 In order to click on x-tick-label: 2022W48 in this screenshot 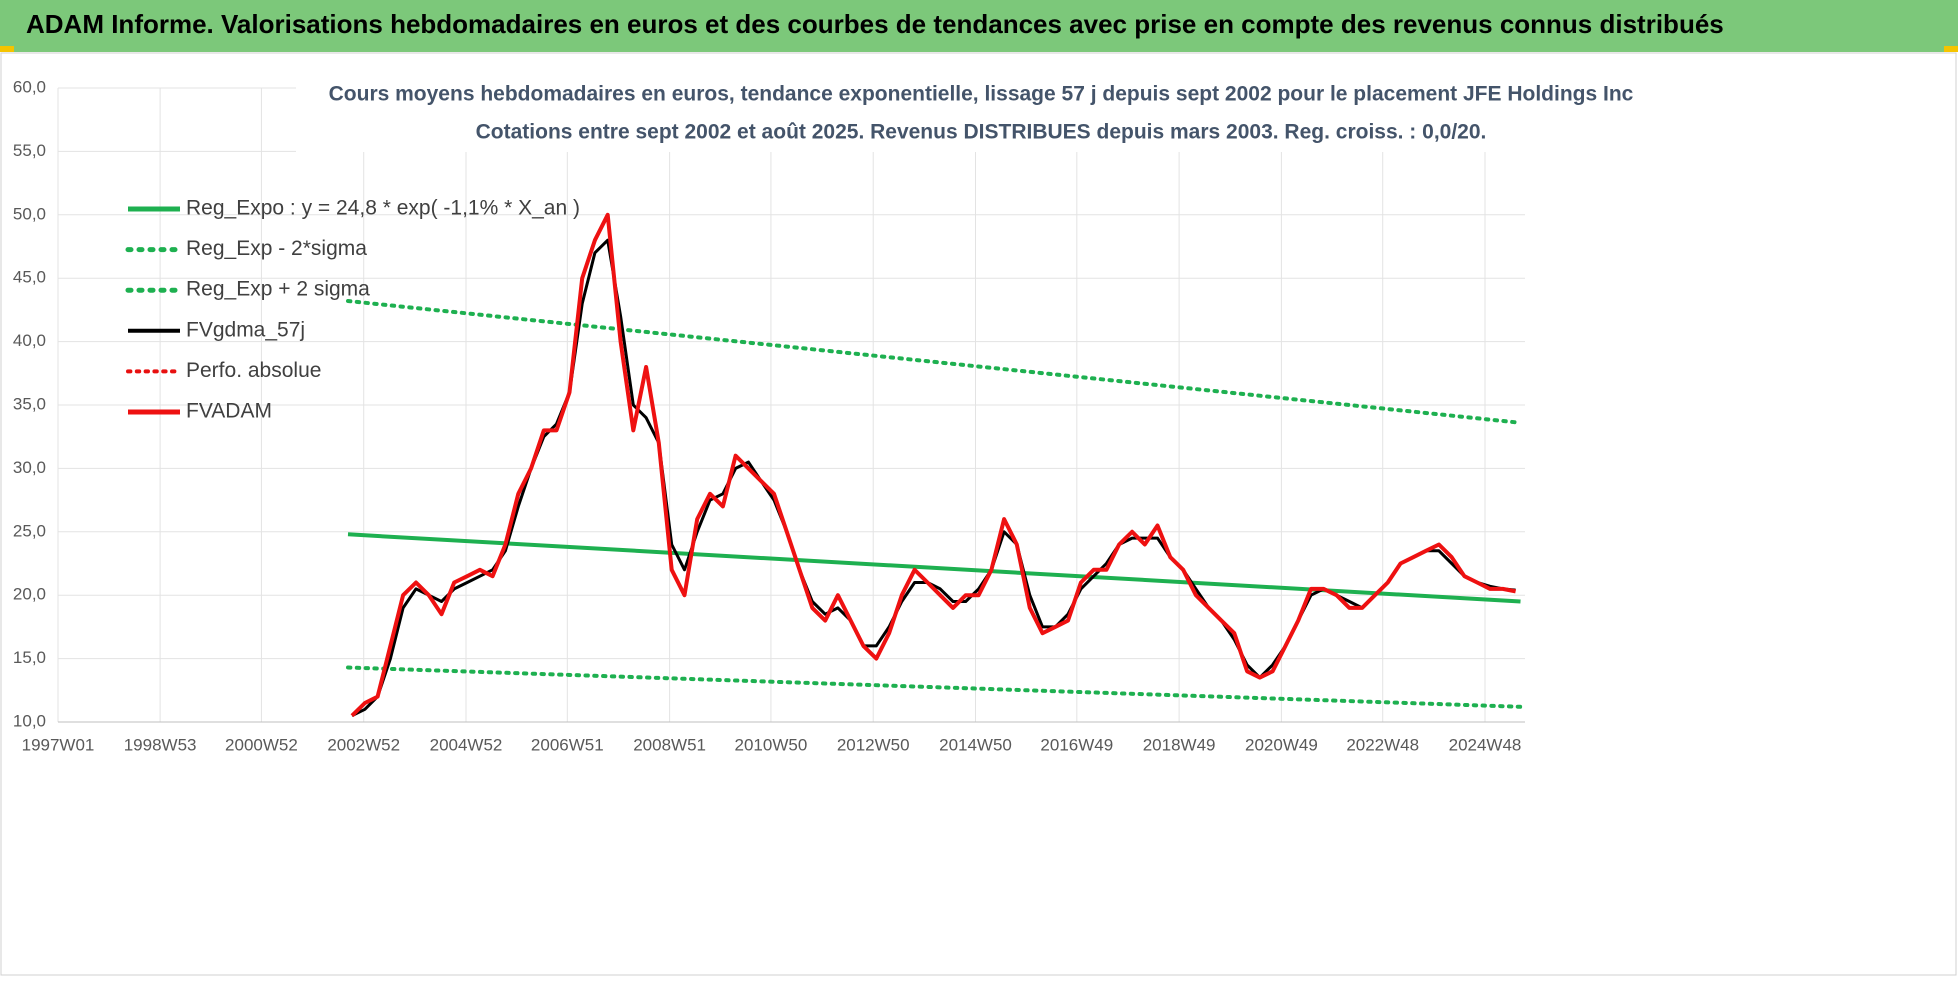, I will do `click(1382, 744)`.